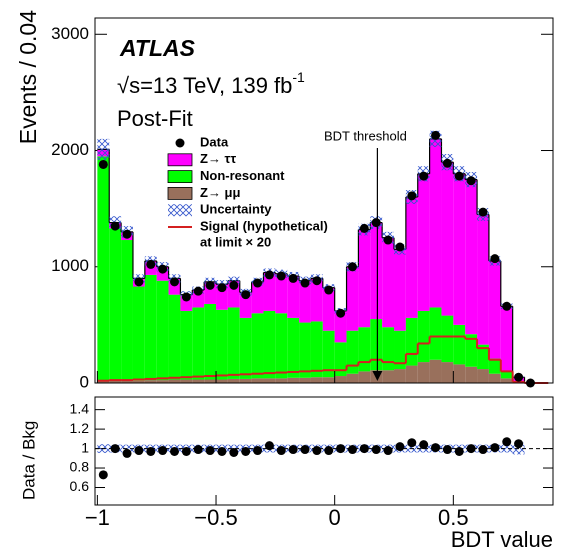  I want to click on legend-swatch, so click(180, 160).